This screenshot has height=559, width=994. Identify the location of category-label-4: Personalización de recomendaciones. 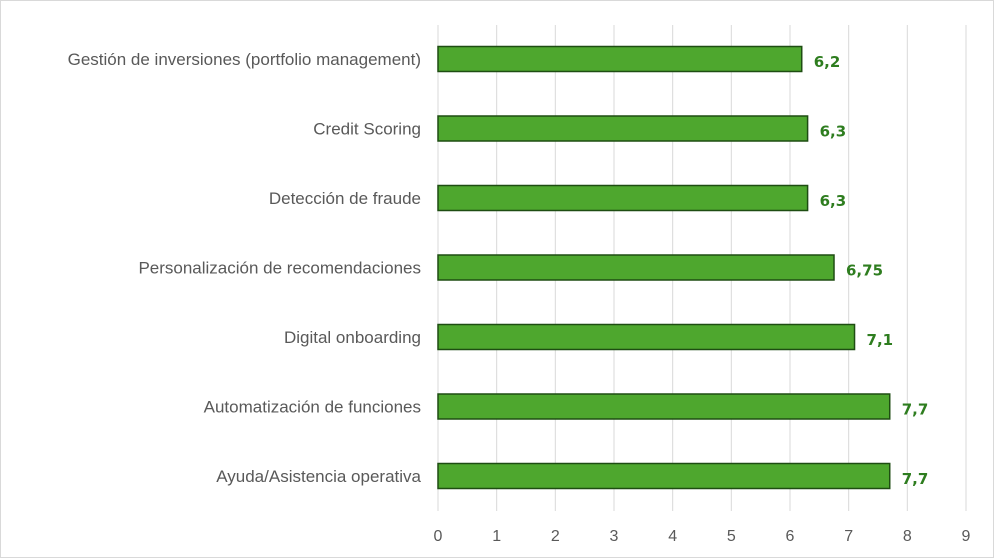
(279, 268).